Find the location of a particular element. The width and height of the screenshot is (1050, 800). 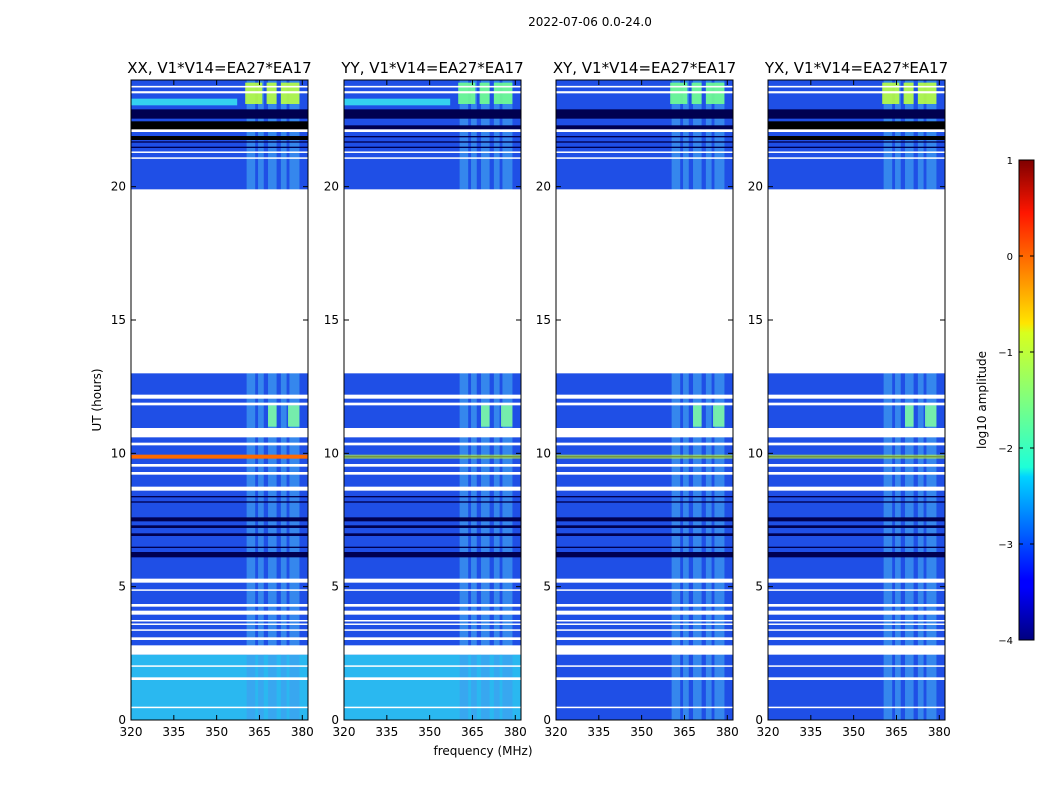

colorbar-tick-label: −2 is located at coordinates (1005, 449).